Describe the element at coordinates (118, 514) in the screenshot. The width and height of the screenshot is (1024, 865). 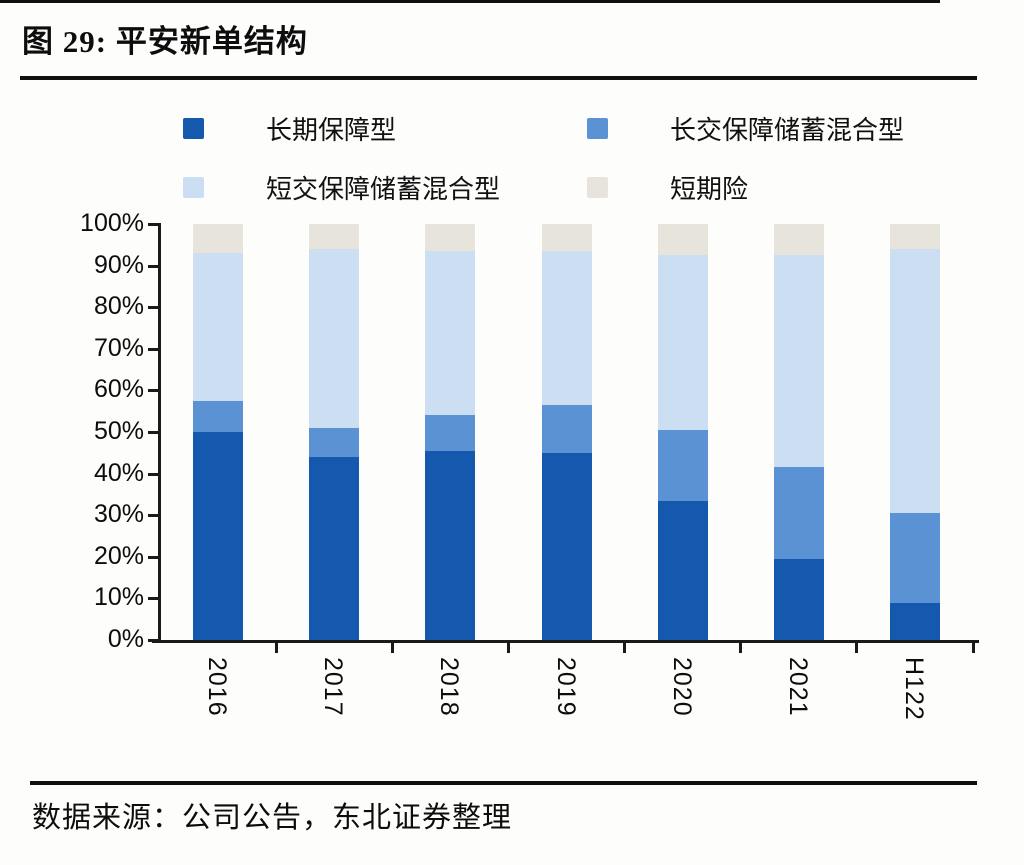
I see `y-tick-label: 30%` at that location.